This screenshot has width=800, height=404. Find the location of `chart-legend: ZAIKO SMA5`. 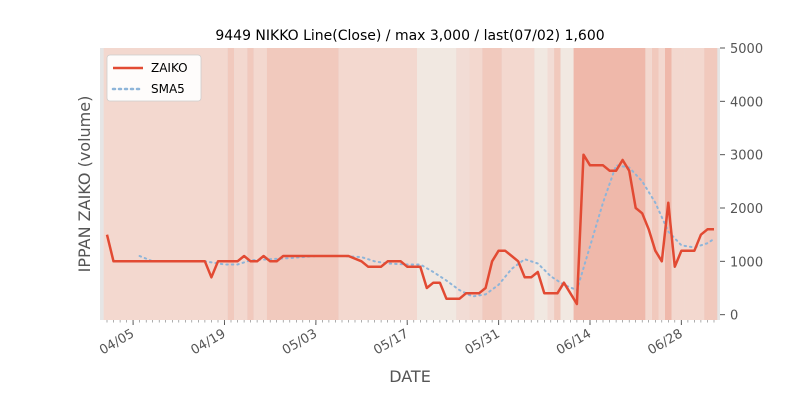

chart-legend: ZAIKO SMA5 is located at coordinates (154, 78).